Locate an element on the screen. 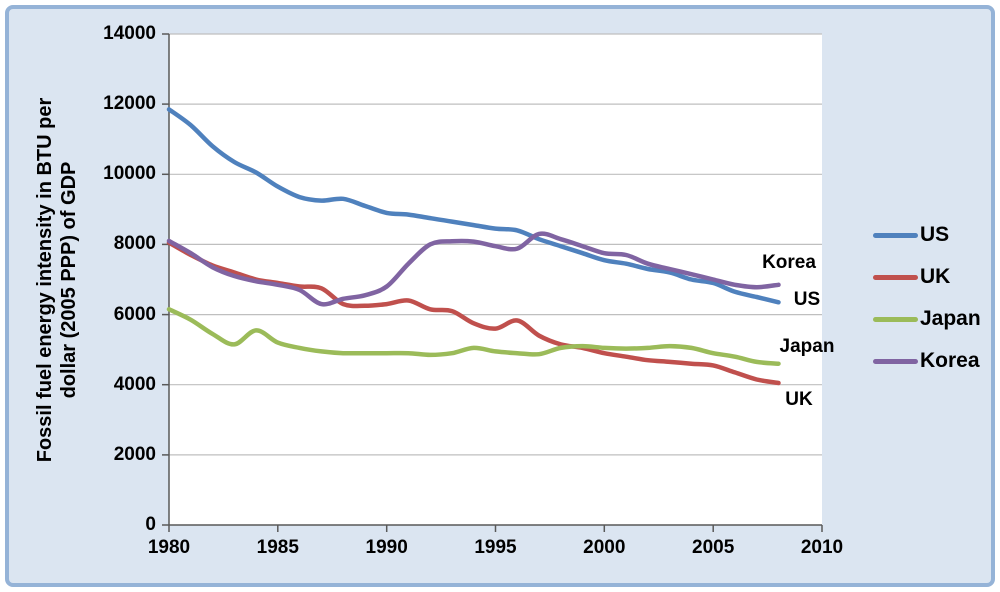 This screenshot has height=592, width=1000. legend-item-korea: Korea is located at coordinates (927, 361).